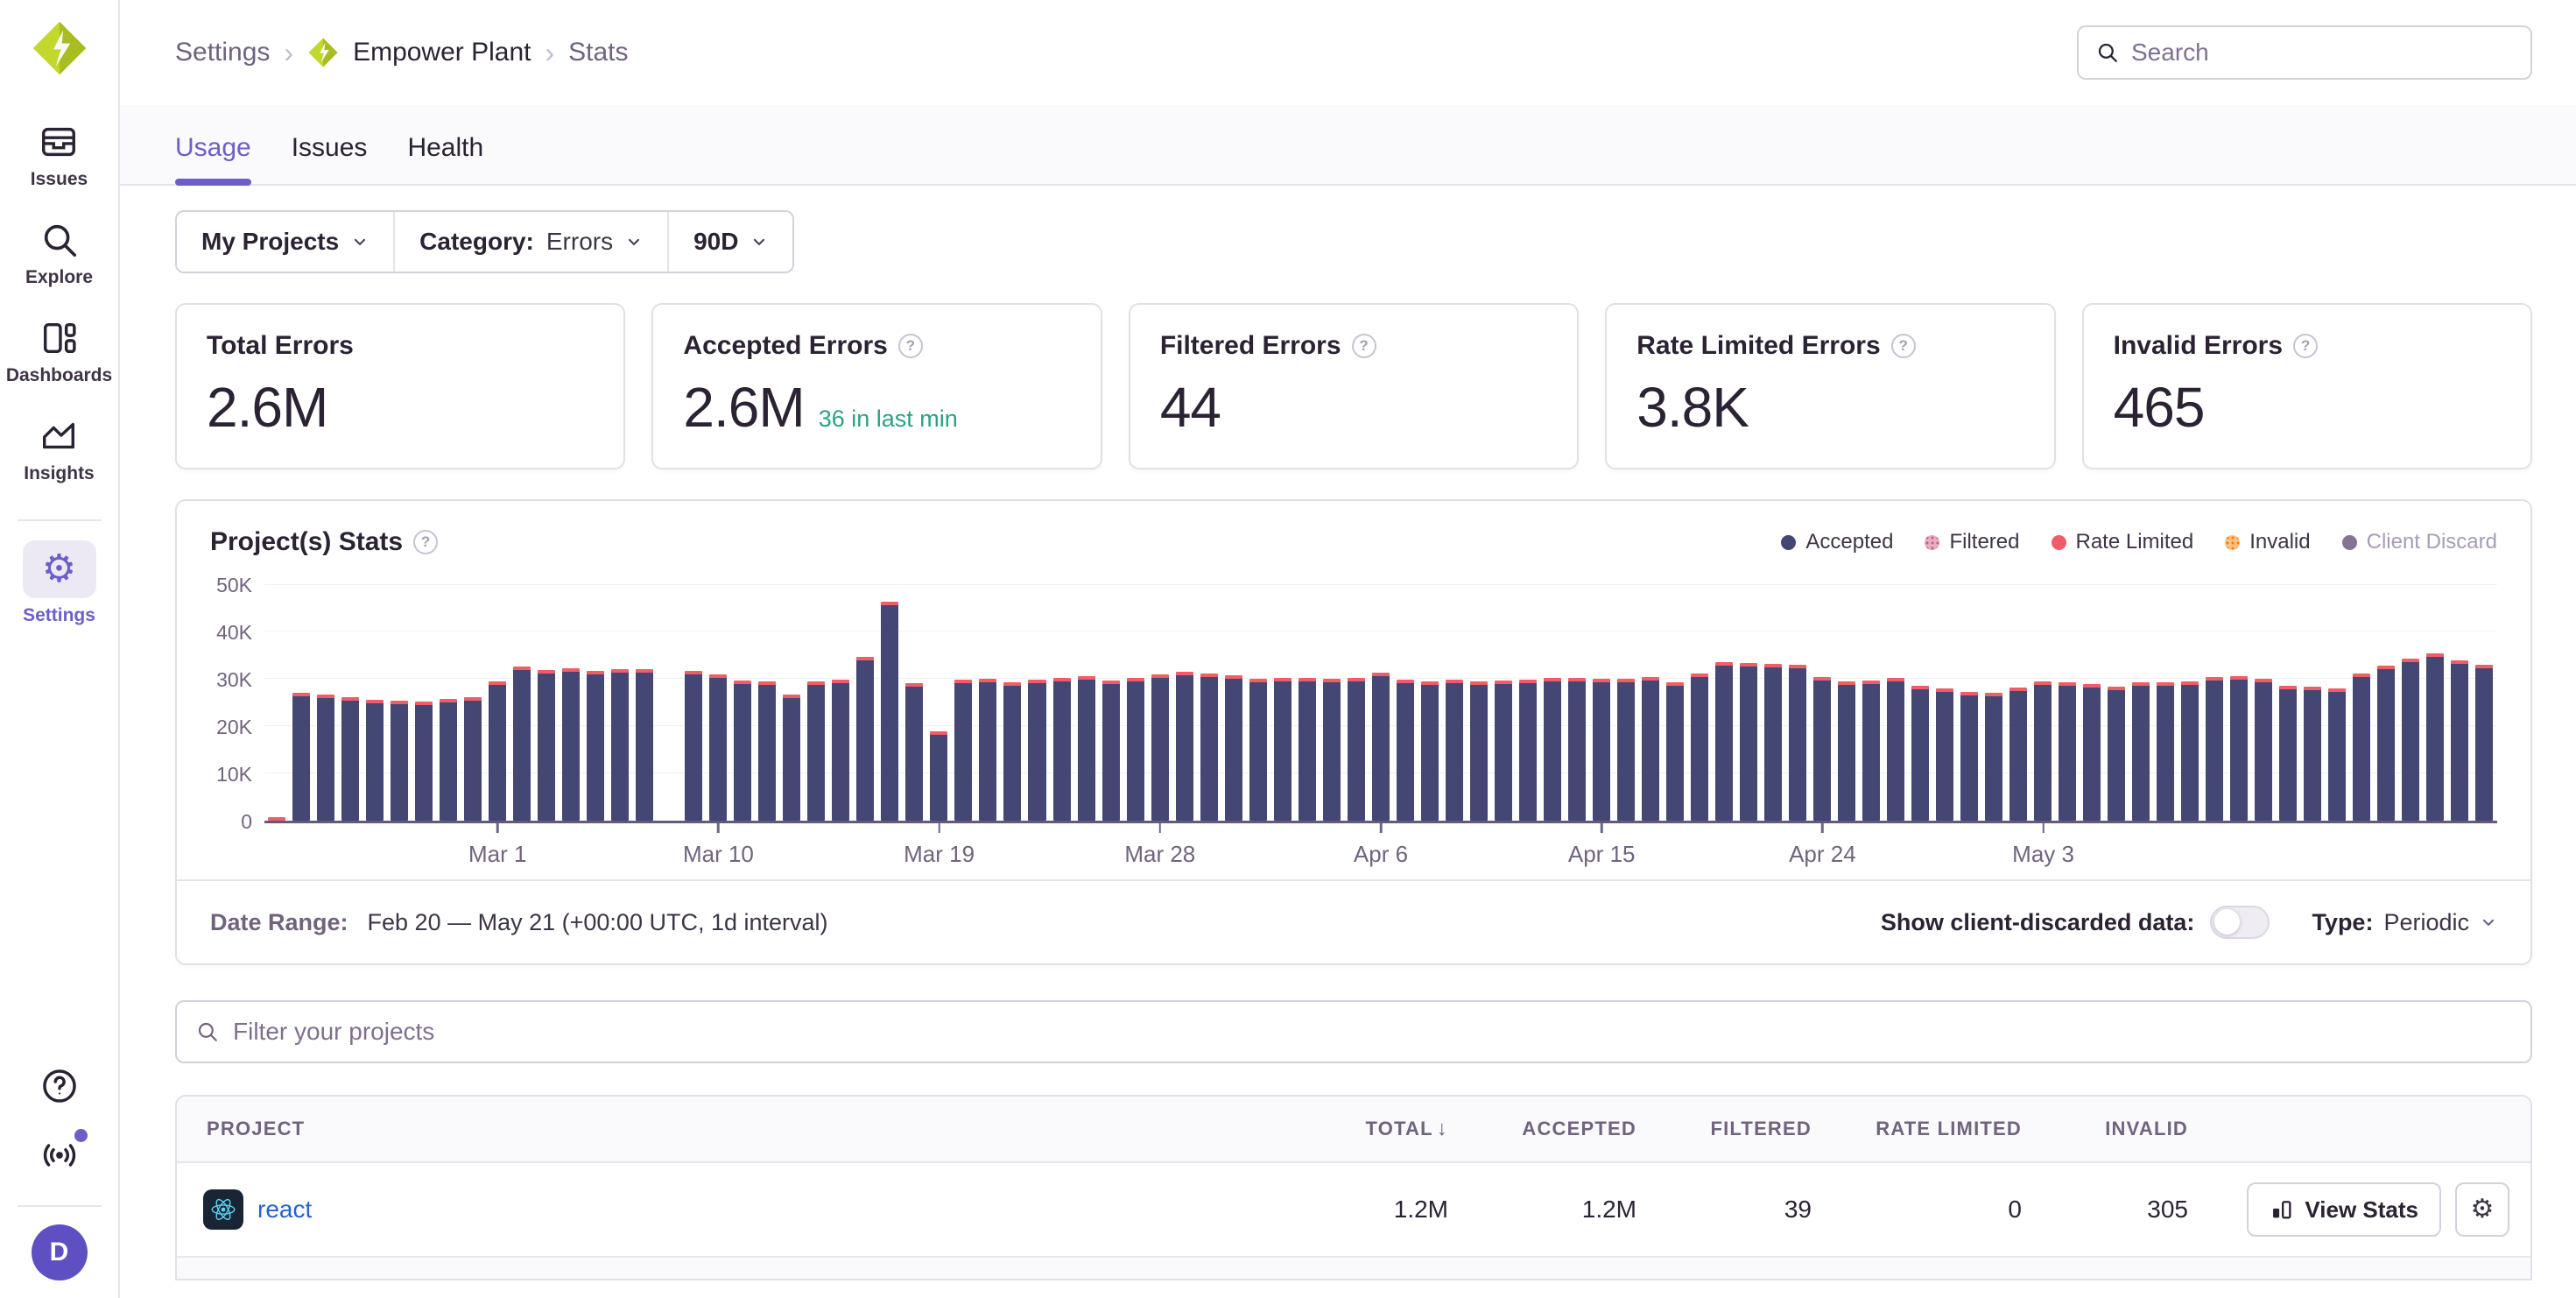  I want to click on category-filter-value: Errors, so click(579, 241).